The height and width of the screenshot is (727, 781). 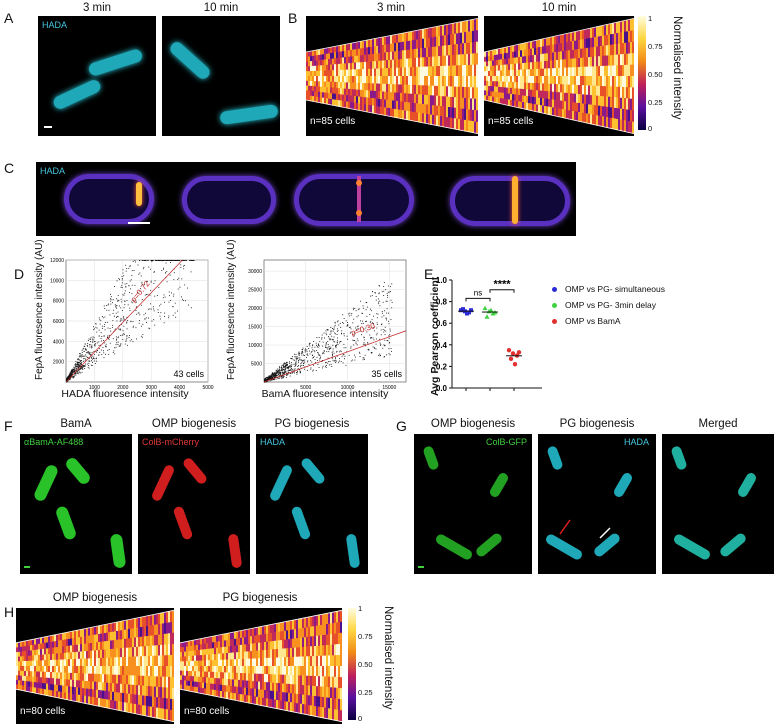 I want to click on cell, so click(x=489, y=545).